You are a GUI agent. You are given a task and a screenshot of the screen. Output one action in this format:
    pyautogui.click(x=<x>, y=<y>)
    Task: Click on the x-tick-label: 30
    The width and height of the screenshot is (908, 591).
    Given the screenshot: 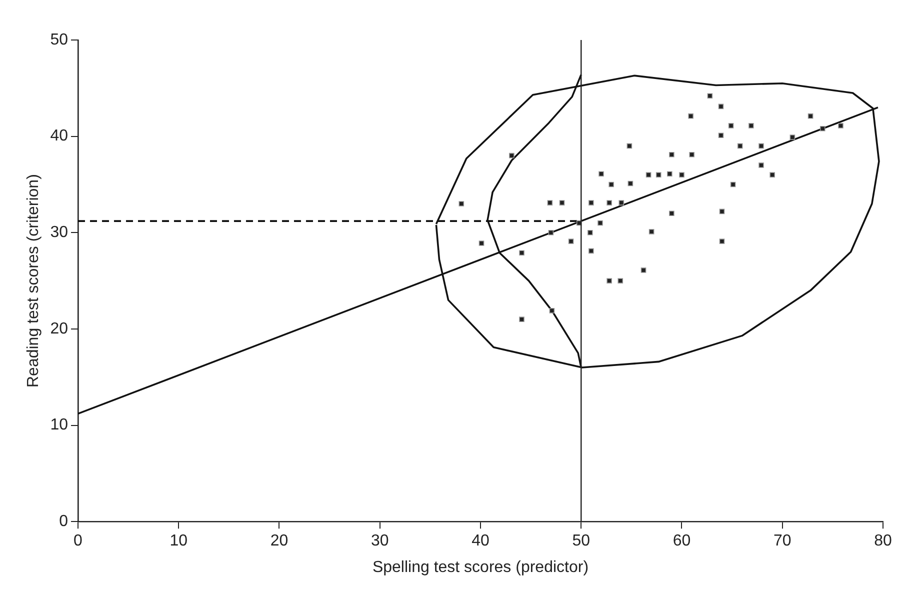 What is the action you would take?
    pyautogui.click(x=379, y=541)
    